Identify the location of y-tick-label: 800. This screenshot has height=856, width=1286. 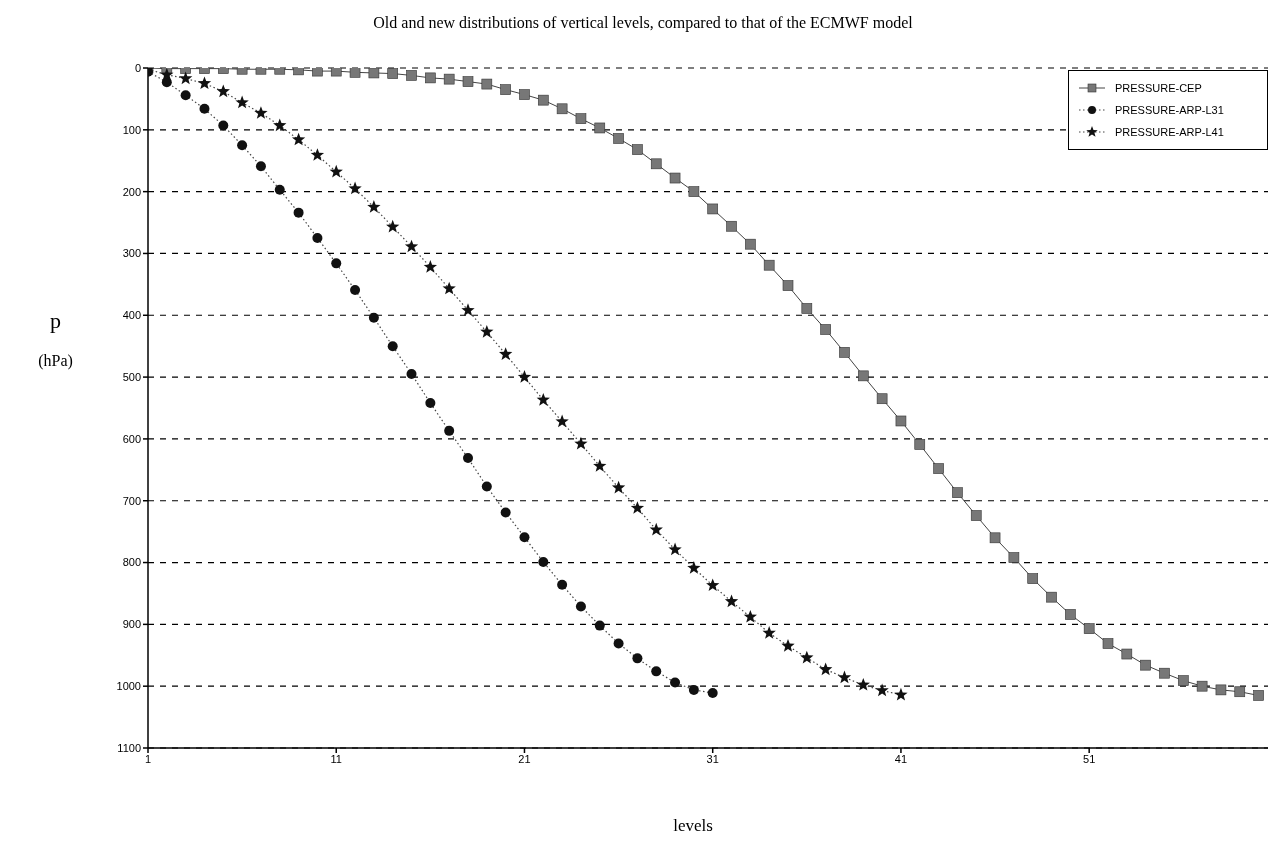
(131, 562).